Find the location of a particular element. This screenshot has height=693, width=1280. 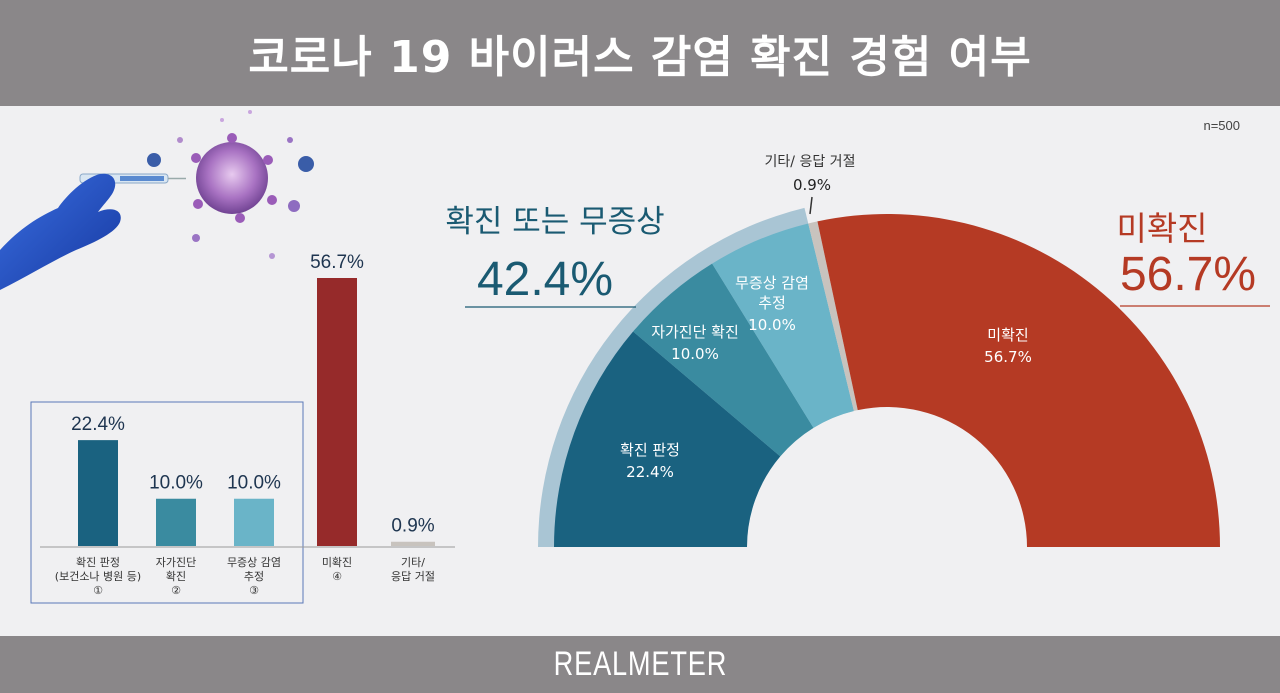

bar-category-label-3-1: ④ is located at coordinates (337, 576).